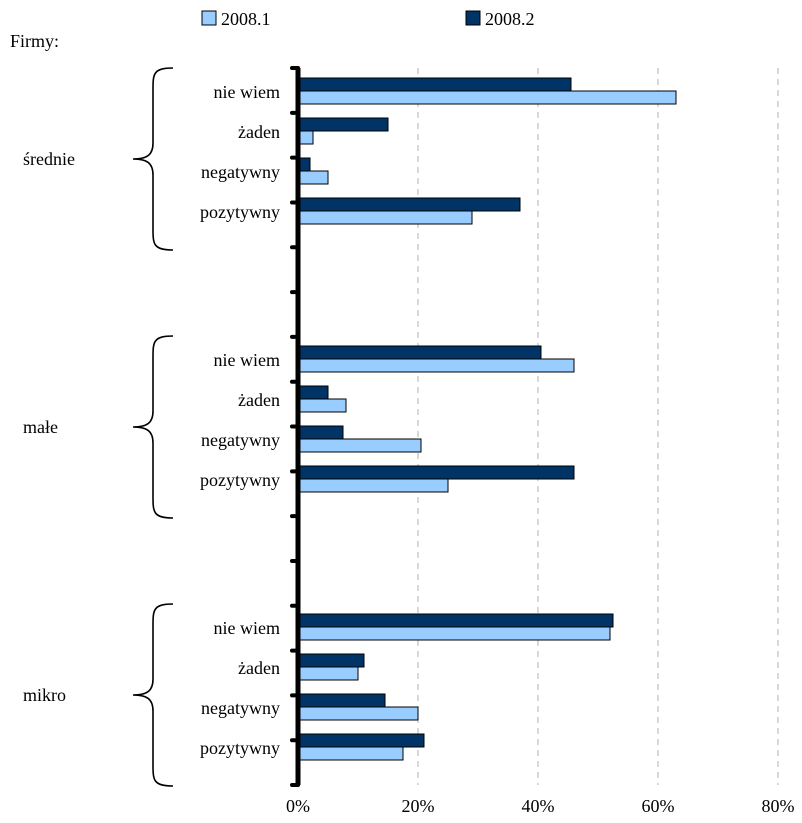 This screenshot has width=802, height=823. What do you see at coordinates (298, 806) in the screenshot?
I see `x-tick-label-0: 0%` at bounding box center [298, 806].